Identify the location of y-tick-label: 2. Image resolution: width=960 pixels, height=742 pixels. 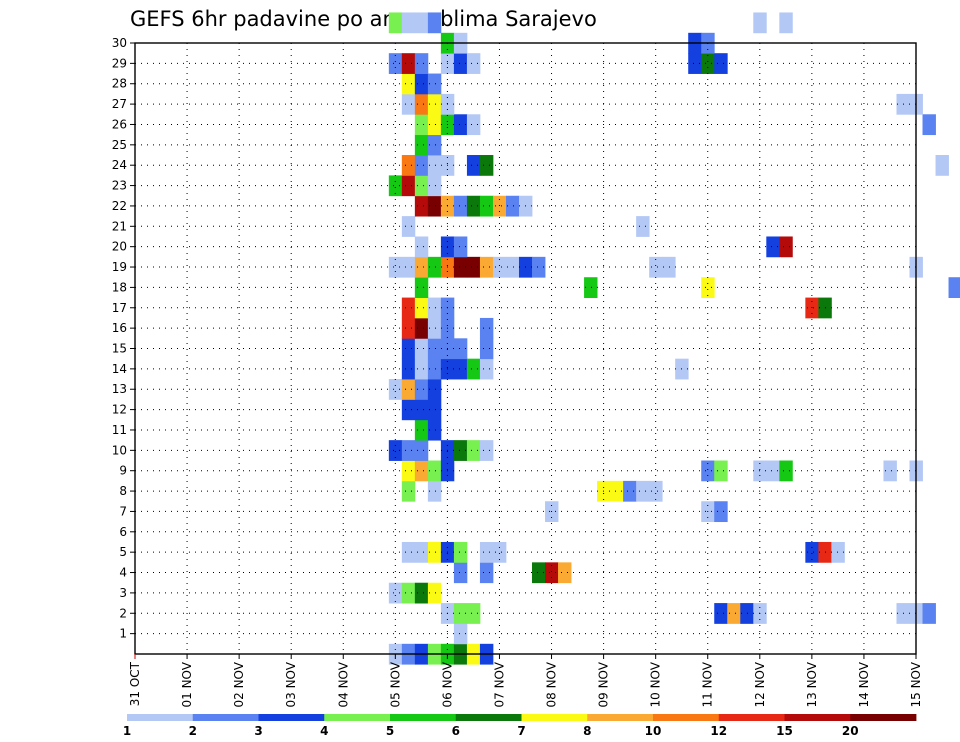
(123, 613).